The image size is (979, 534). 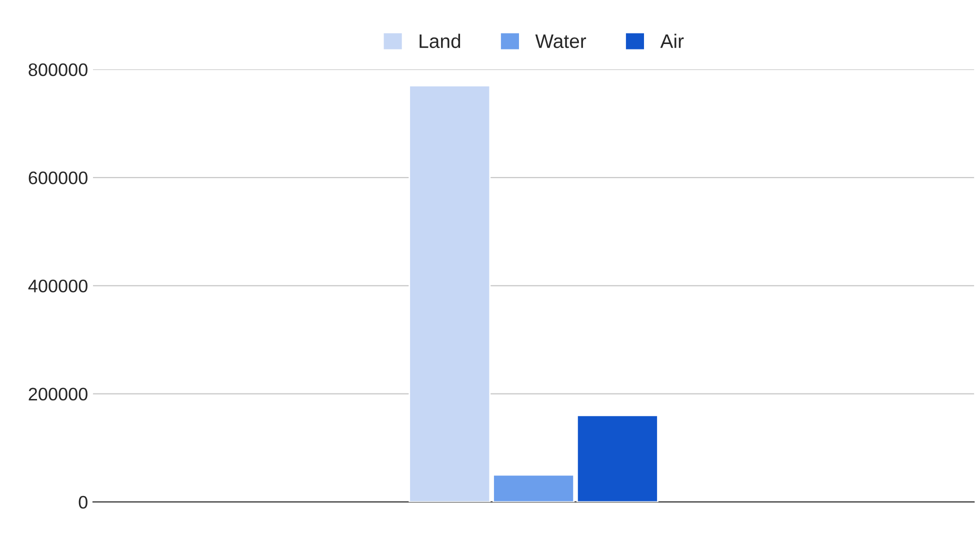 What do you see at coordinates (58, 177) in the screenshot?
I see `y-tick-label: 600000` at bounding box center [58, 177].